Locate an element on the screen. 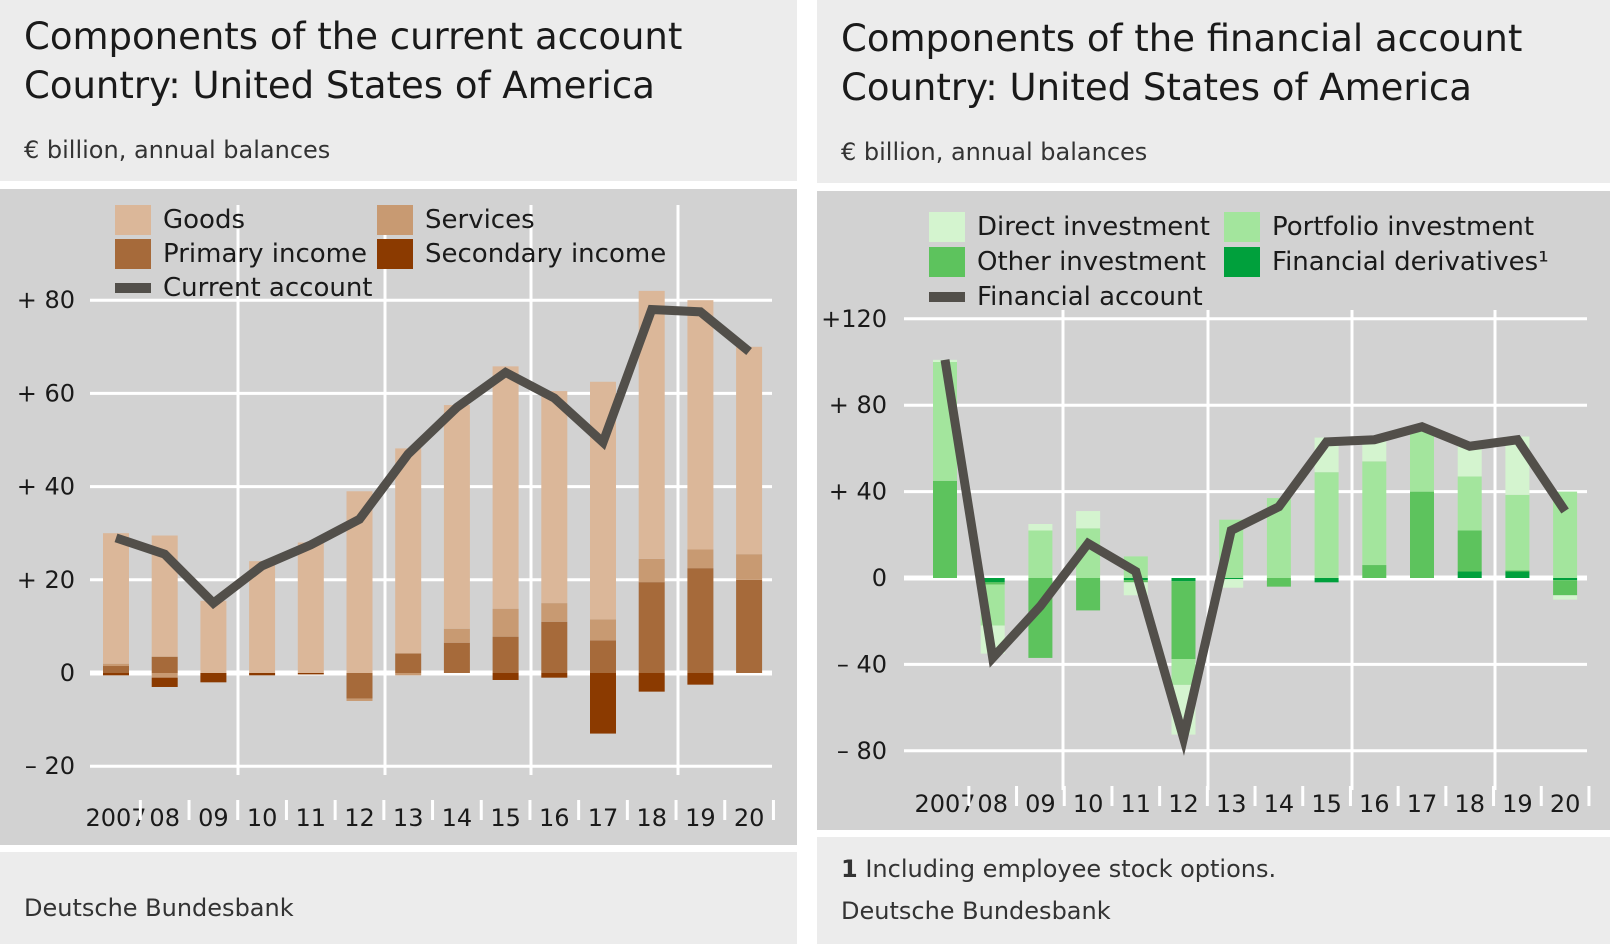 The width and height of the screenshot is (1610, 944). legend-label: Direct investment is located at coordinates (1093, 227).